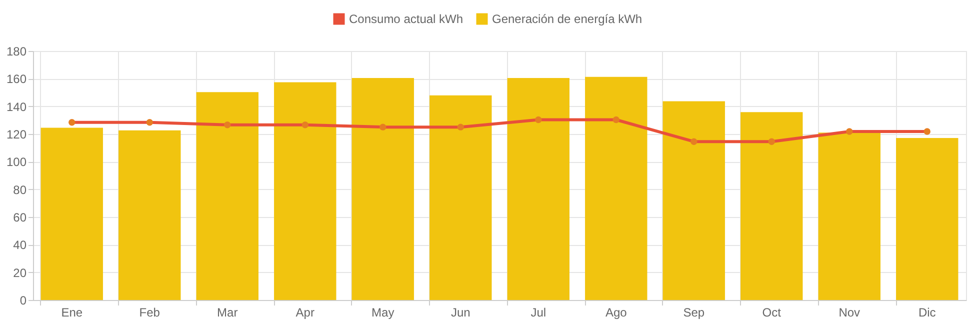 This screenshot has height=323, width=971. I want to click on x-tick-label: Jul, so click(538, 313).